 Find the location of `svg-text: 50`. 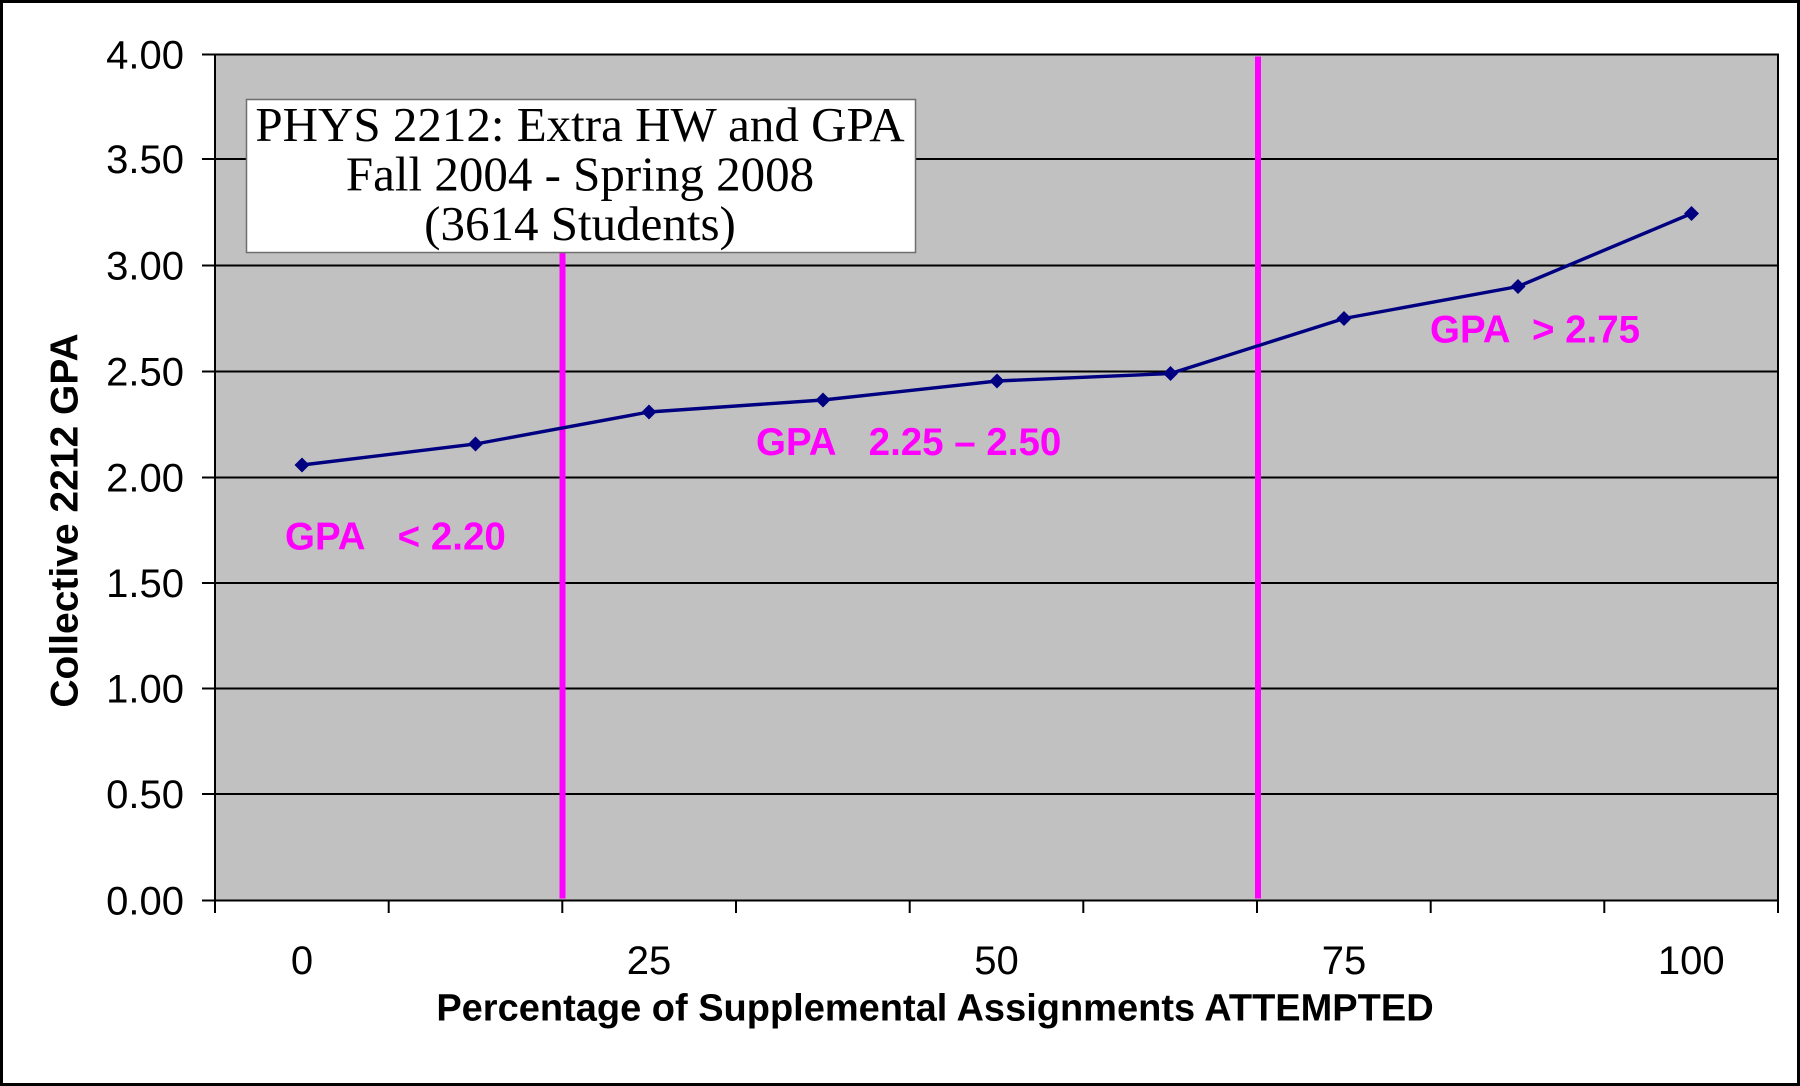

svg-text: 50 is located at coordinates (996, 961).